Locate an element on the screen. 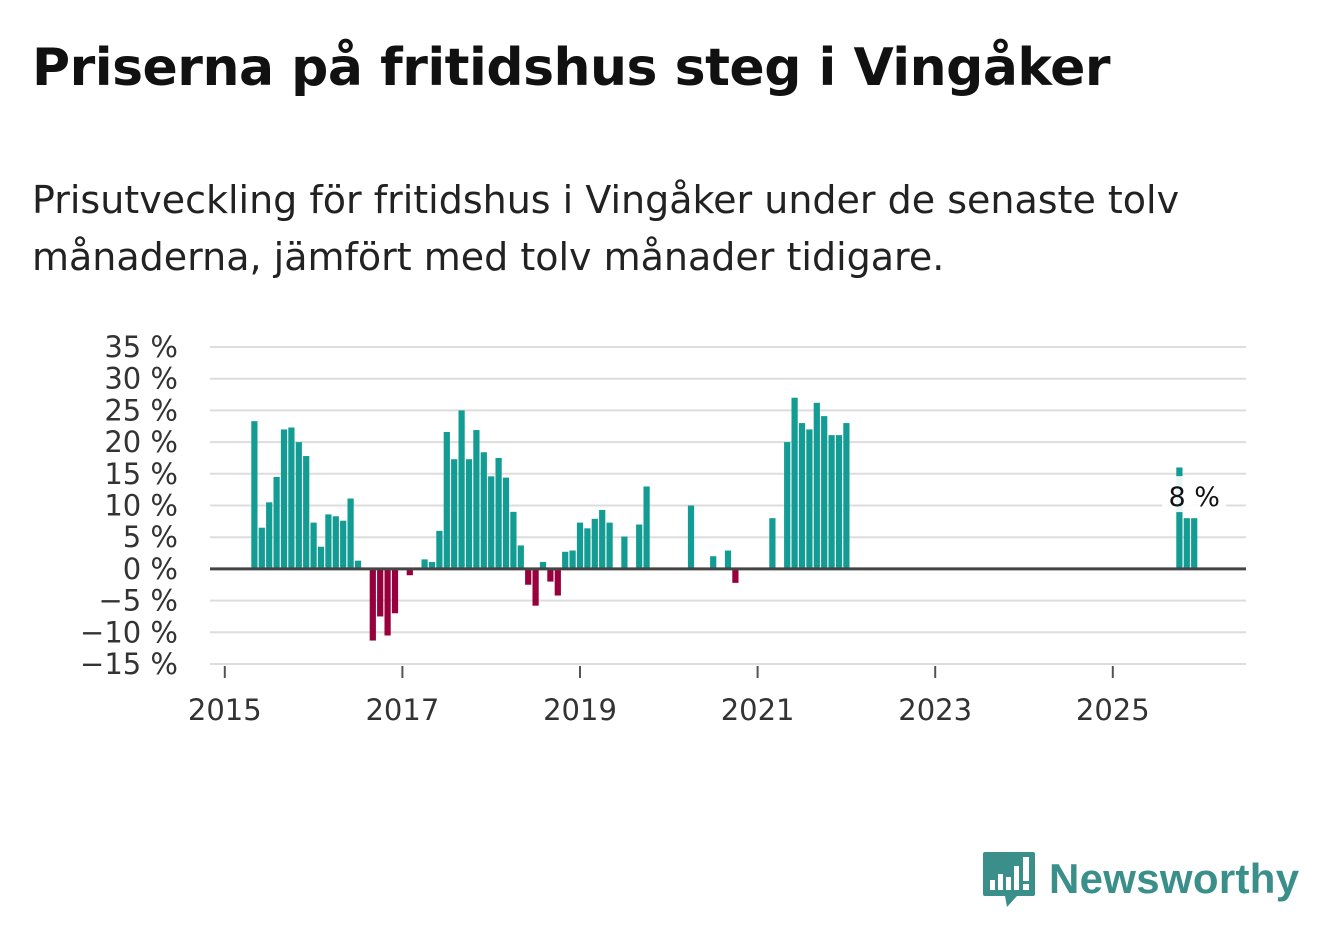  y-tick-label: 0 % is located at coordinates (150, 569).